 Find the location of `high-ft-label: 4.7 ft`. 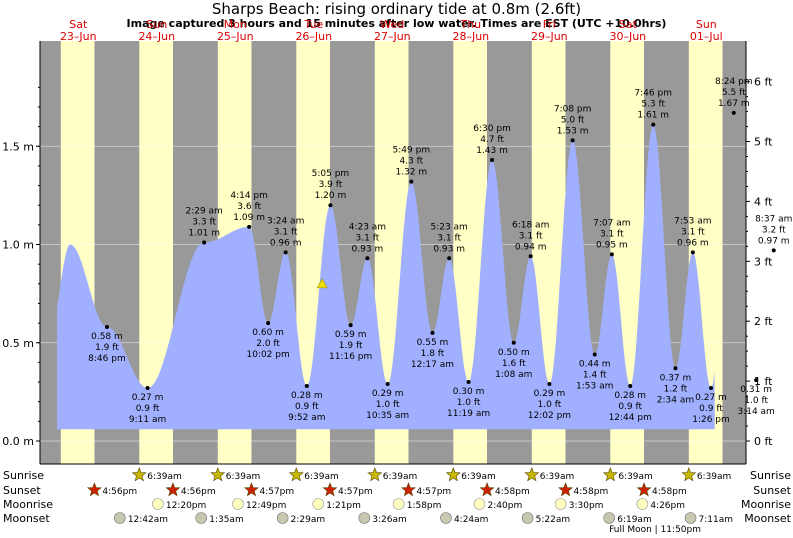

high-ft-label: 4.7 ft is located at coordinates (492, 140).